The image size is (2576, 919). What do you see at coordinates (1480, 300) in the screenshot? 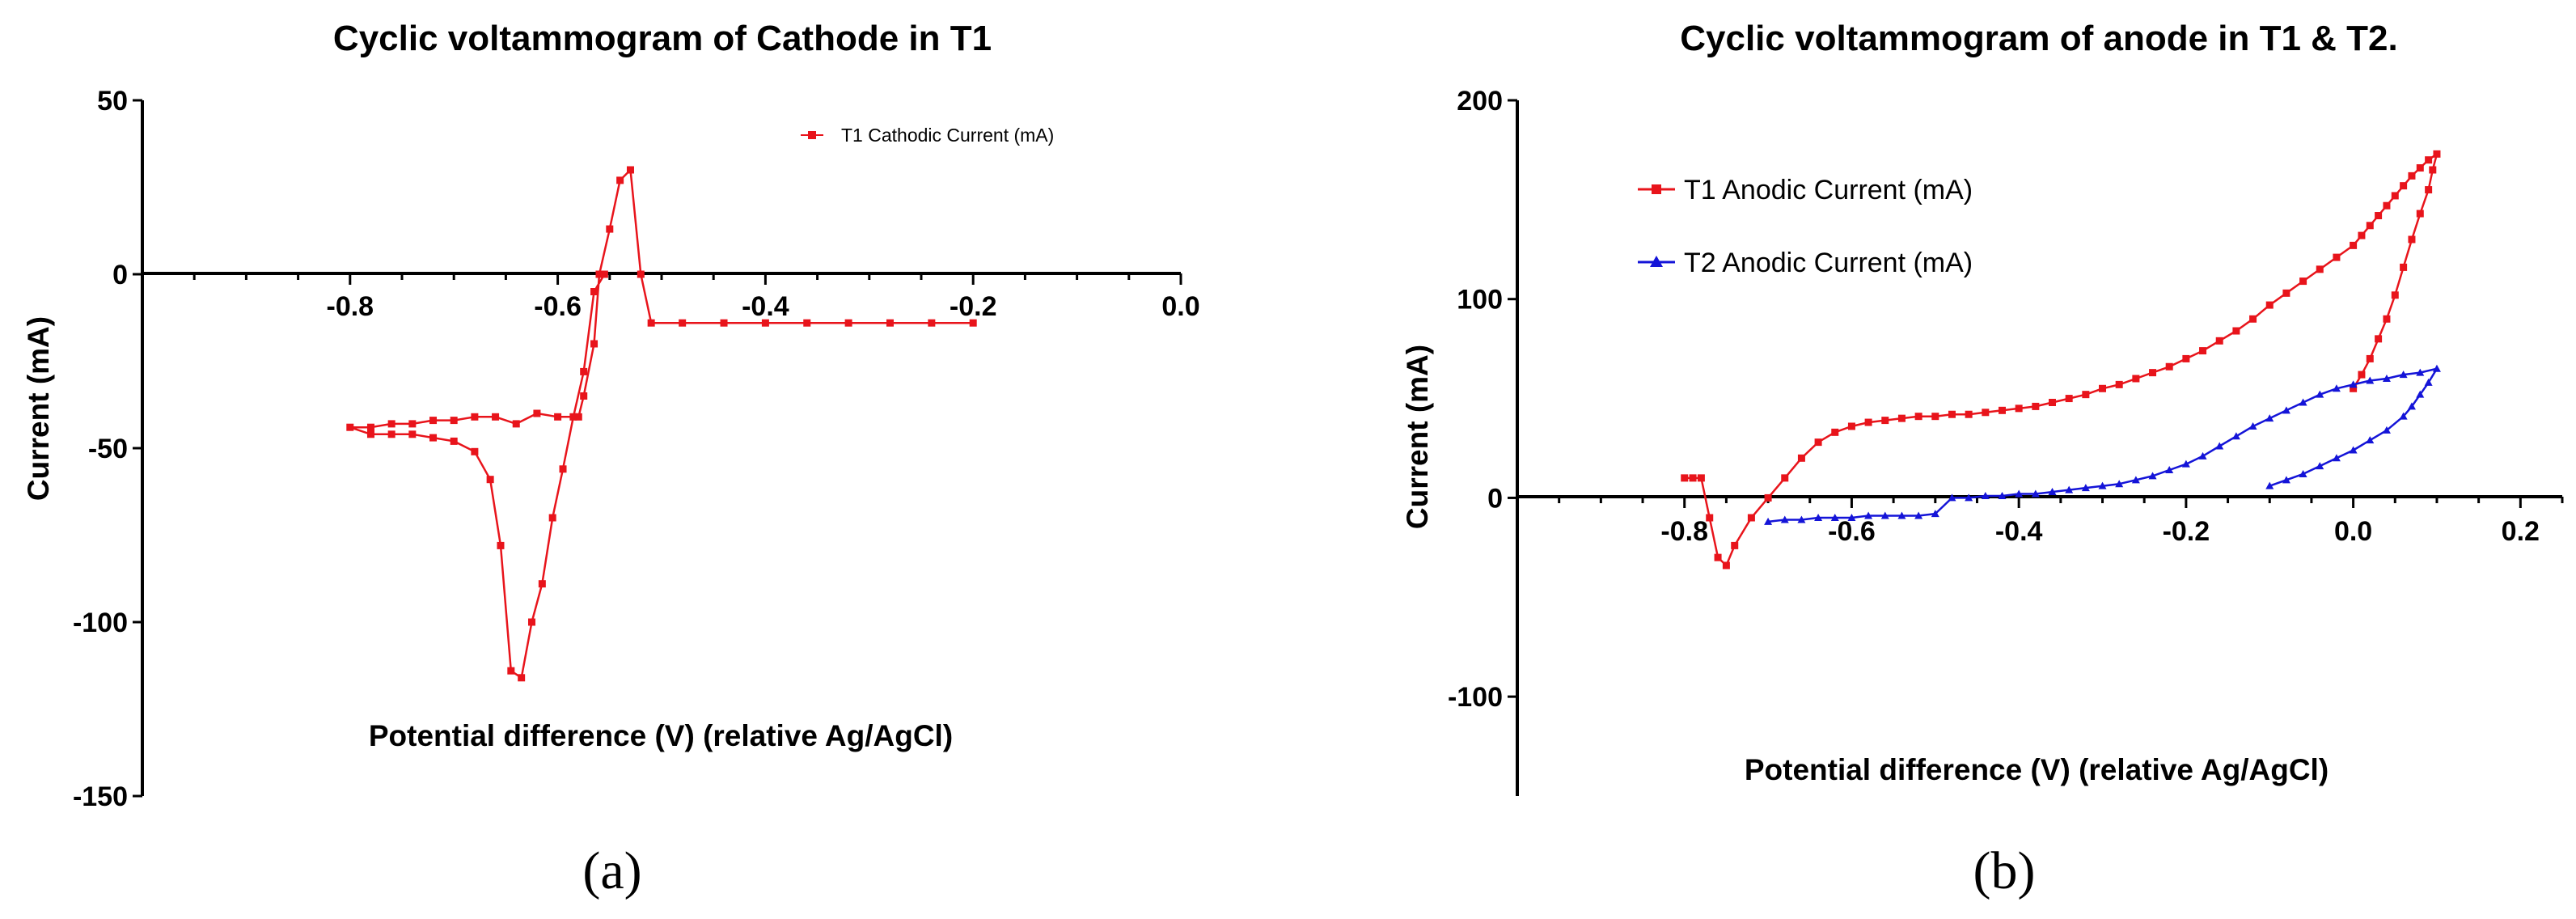
I see `chart-b-ytick-label: 100` at bounding box center [1480, 300].